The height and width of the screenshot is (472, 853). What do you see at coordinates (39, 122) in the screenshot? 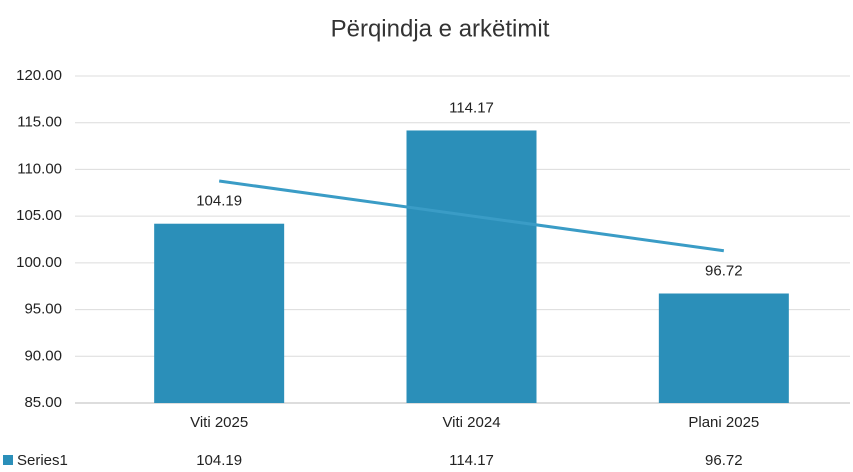
I see `y-tick-label: 115.00` at bounding box center [39, 122].